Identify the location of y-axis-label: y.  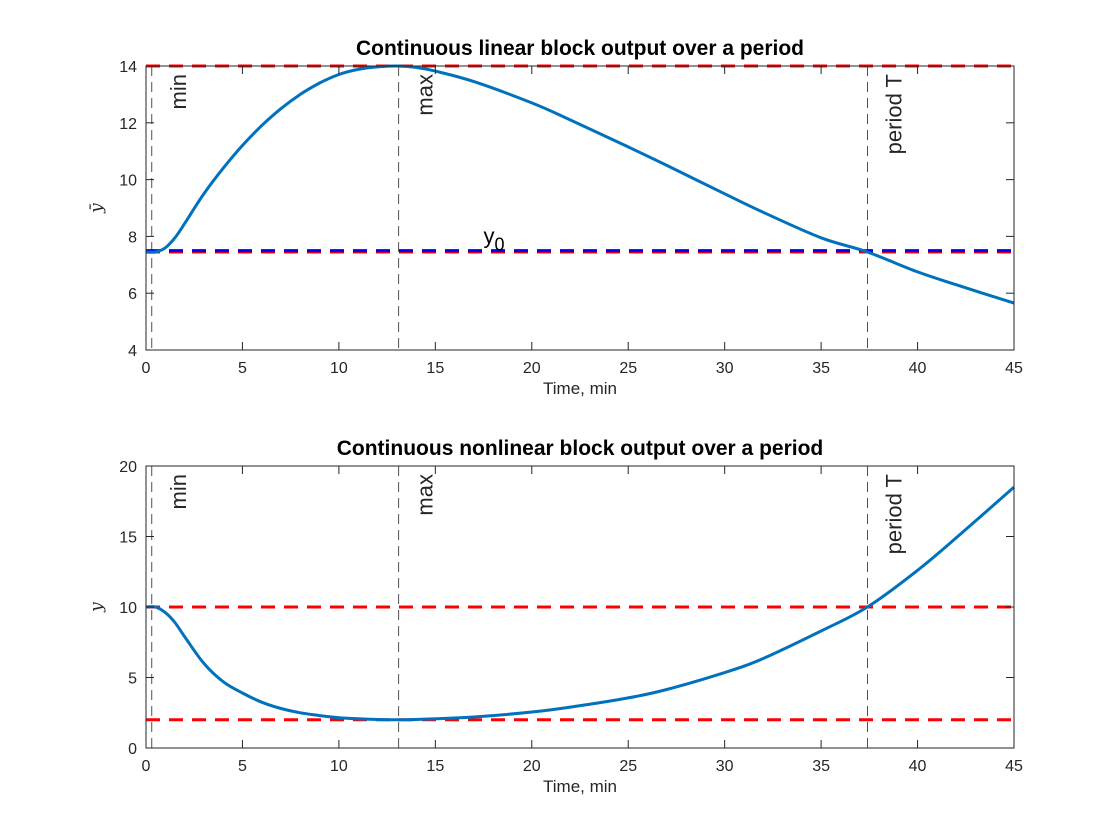
(97, 607).